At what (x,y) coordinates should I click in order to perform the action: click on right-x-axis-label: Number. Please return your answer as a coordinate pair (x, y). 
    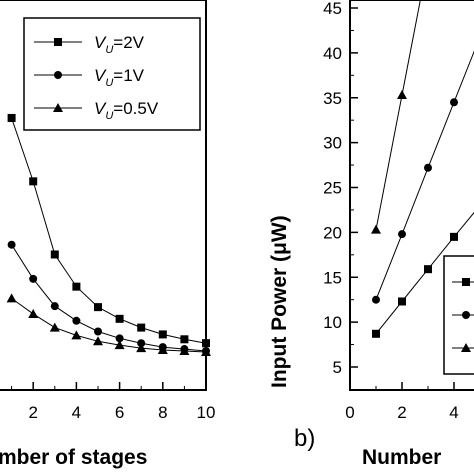
    Looking at the image, I should click on (401, 457).